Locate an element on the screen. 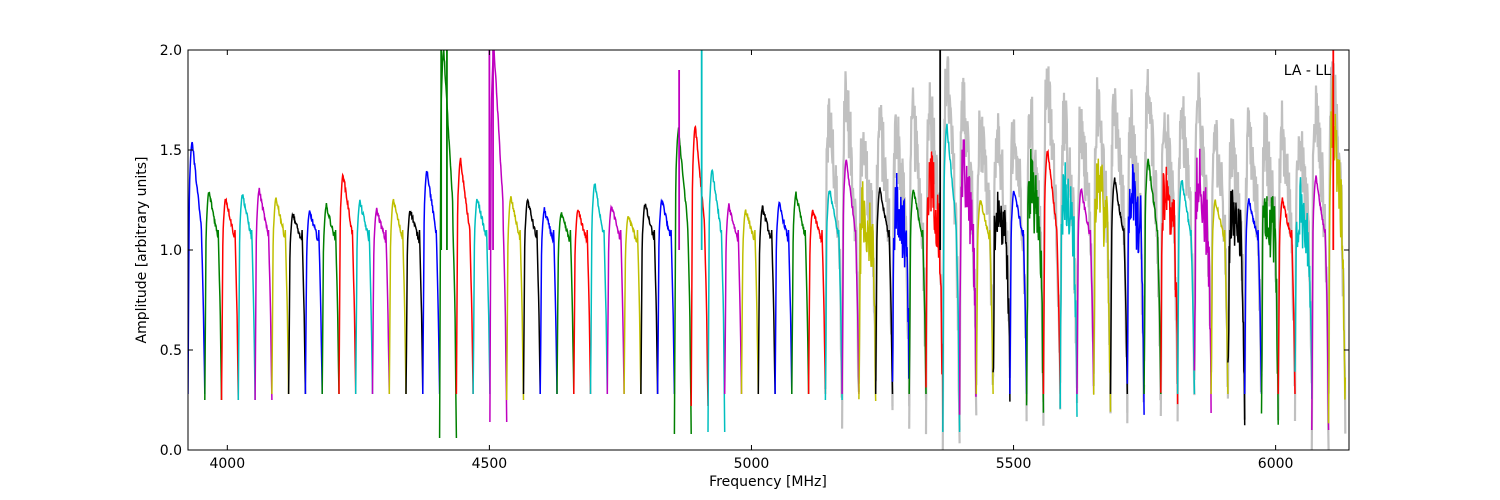  y-tick-label: 2.0 is located at coordinates (171, 51).